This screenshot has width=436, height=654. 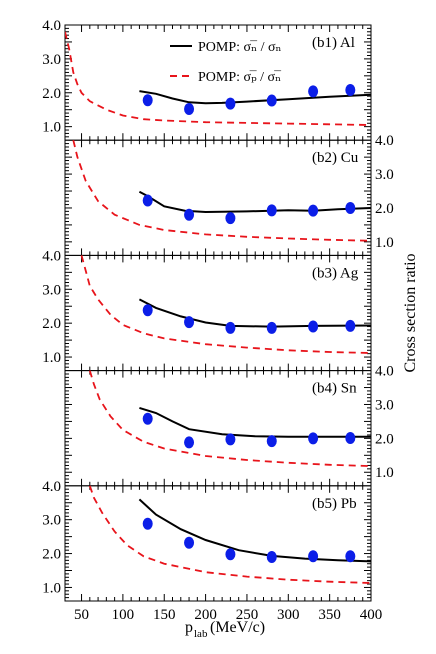 What do you see at coordinates (254, 313) in the screenshot?
I see `panel-3-solid-curve` at bounding box center [254, 313].